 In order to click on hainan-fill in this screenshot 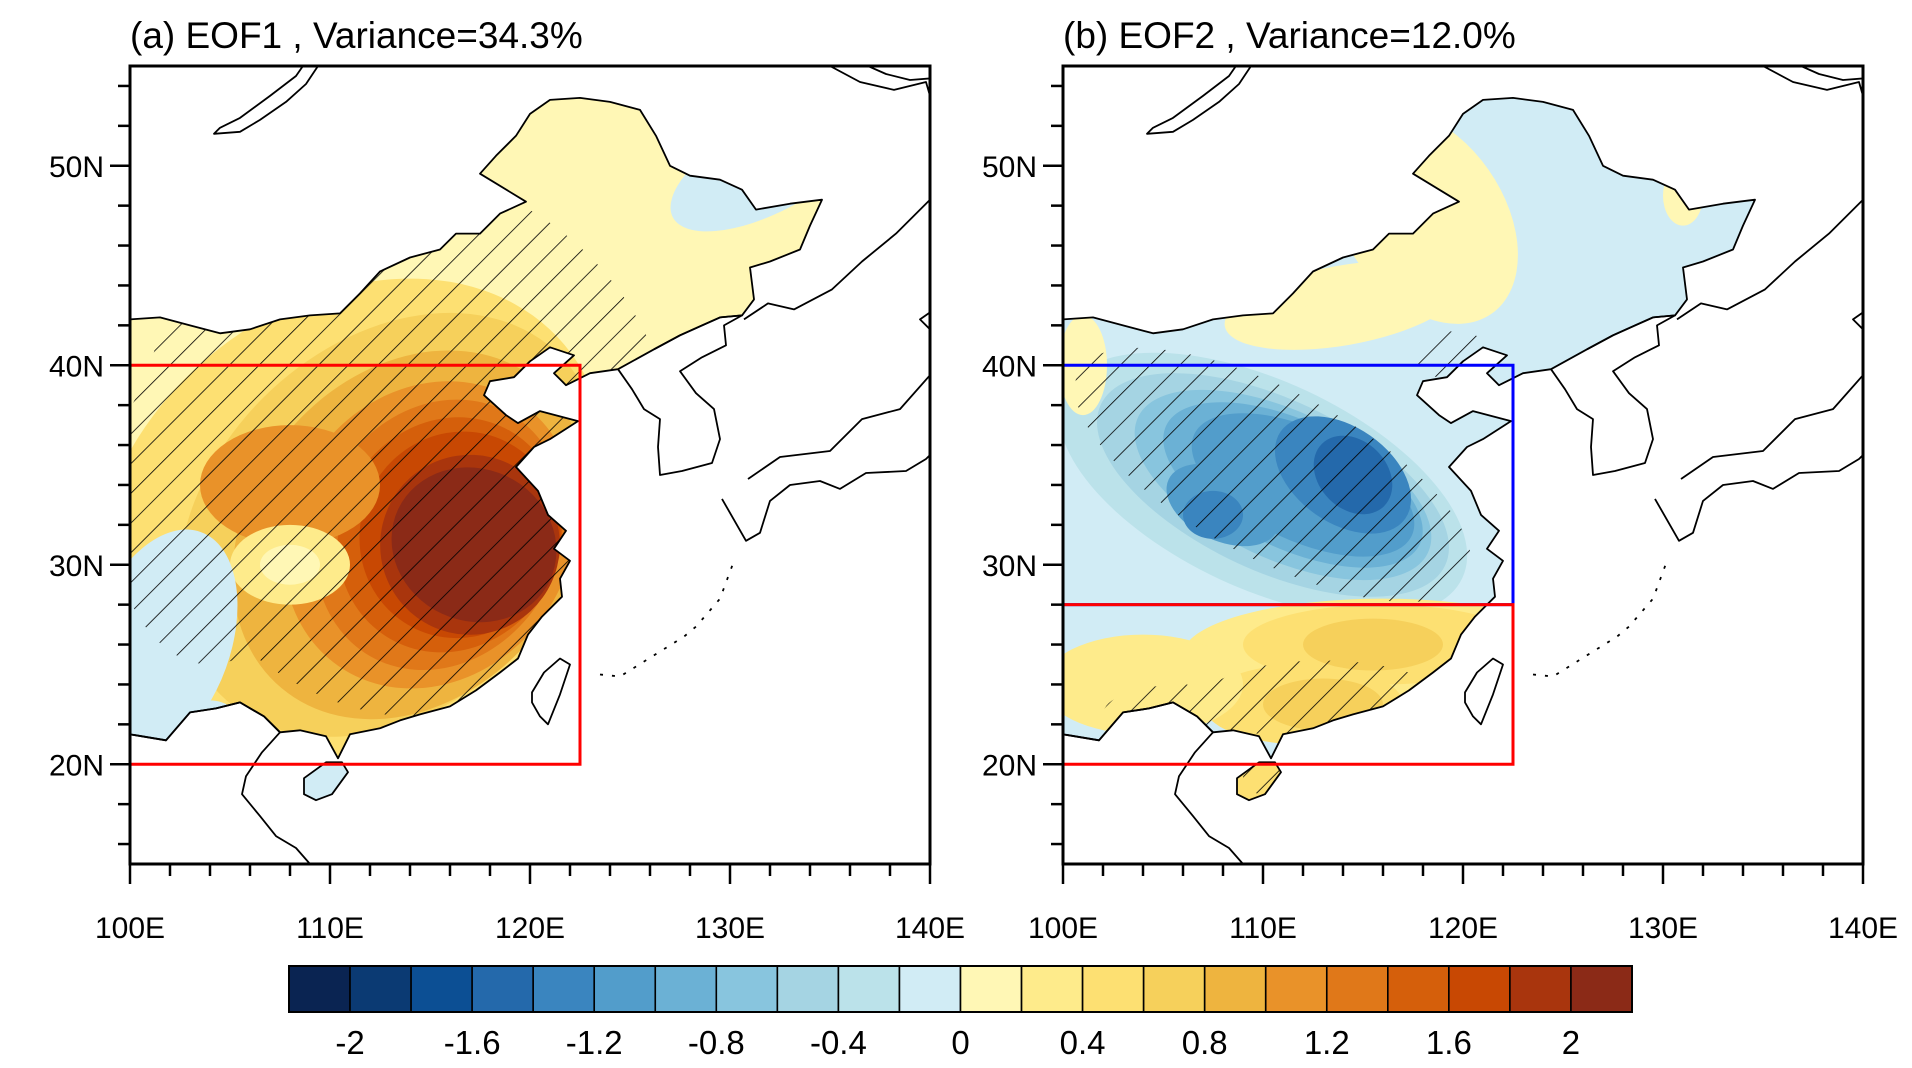, I will do `click(326, 781)`.